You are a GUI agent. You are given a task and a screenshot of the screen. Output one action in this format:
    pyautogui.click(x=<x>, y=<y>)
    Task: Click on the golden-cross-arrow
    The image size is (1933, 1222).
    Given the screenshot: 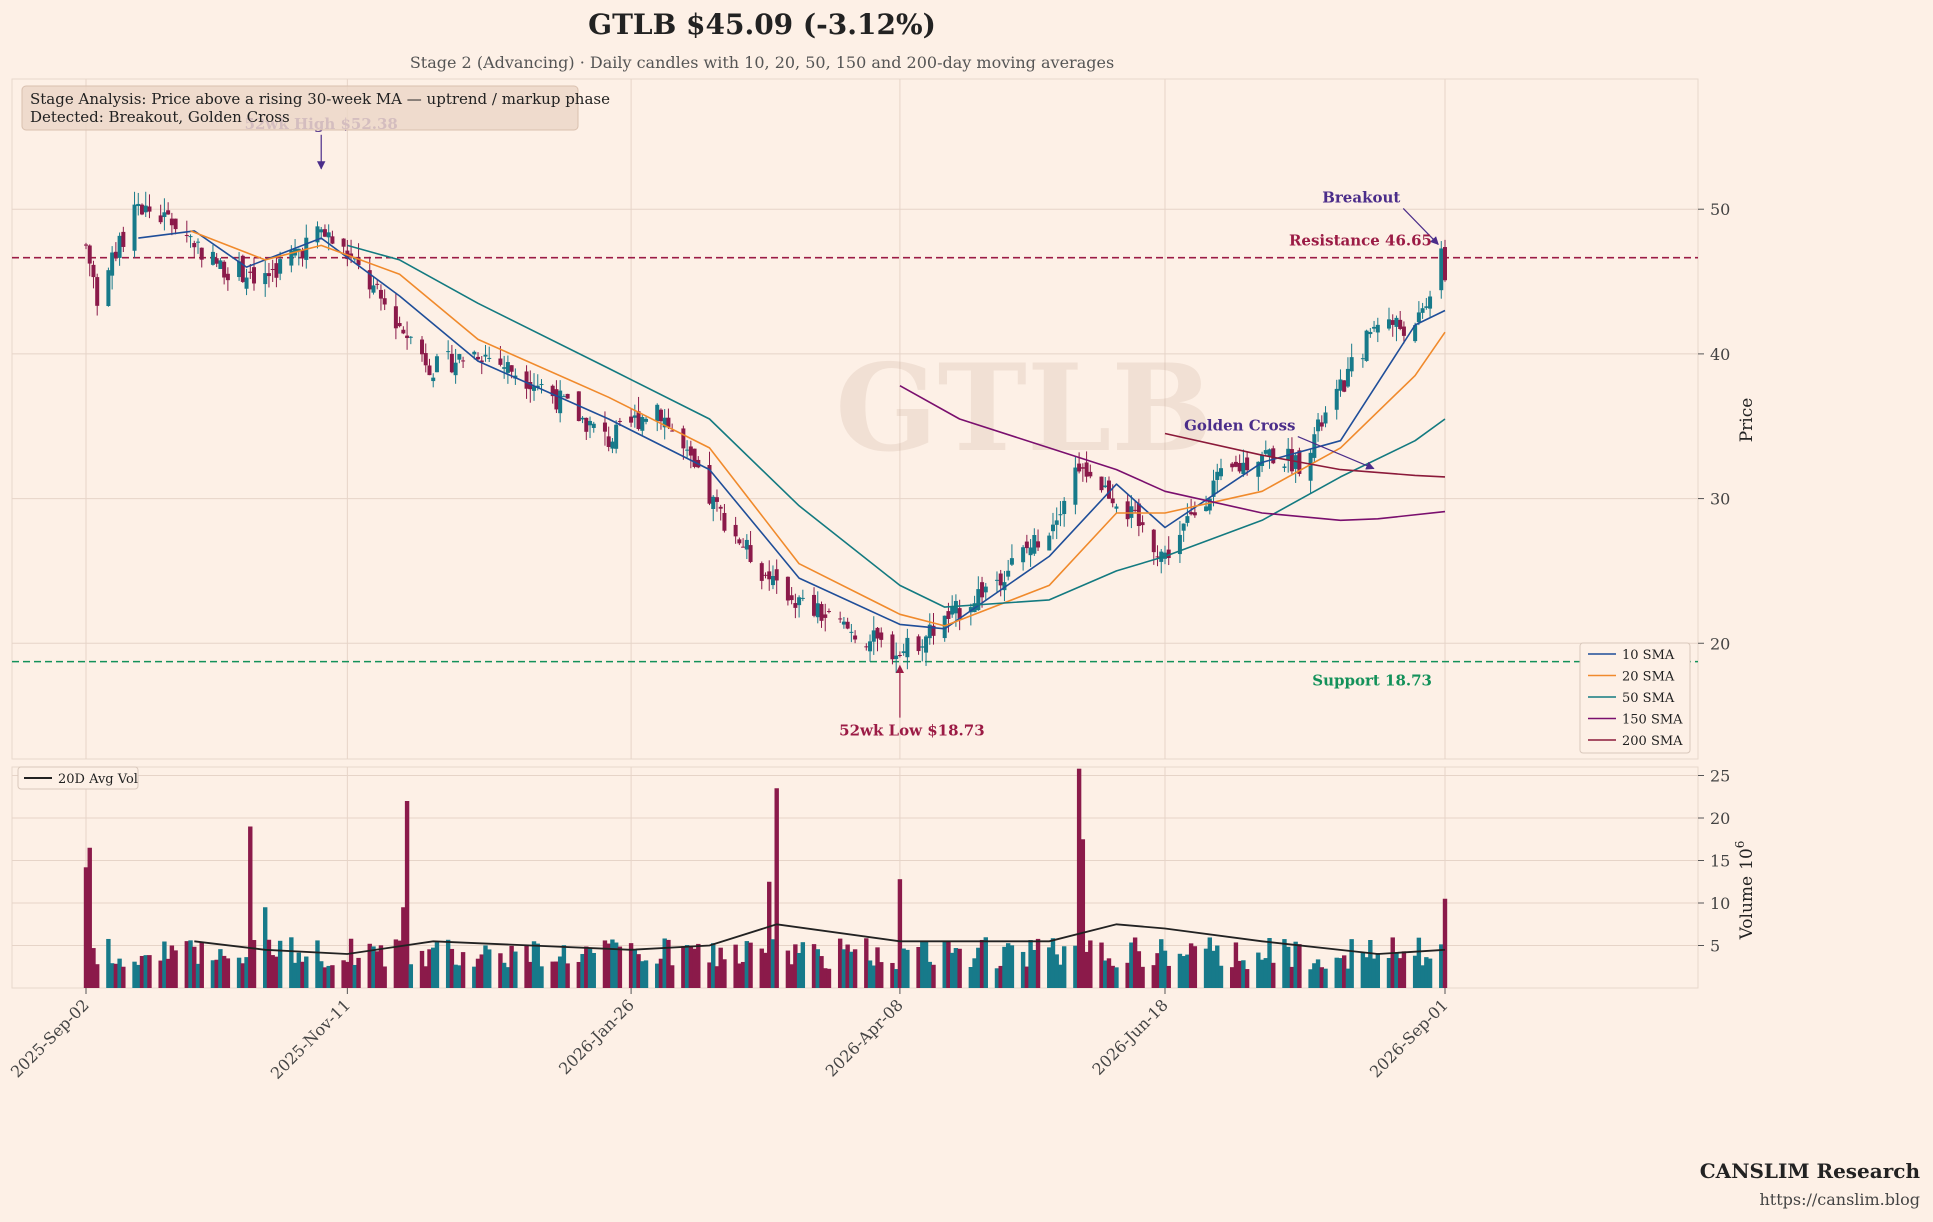 What is the action you would take?
    pyautogui.click(x=1336, y=452)
    